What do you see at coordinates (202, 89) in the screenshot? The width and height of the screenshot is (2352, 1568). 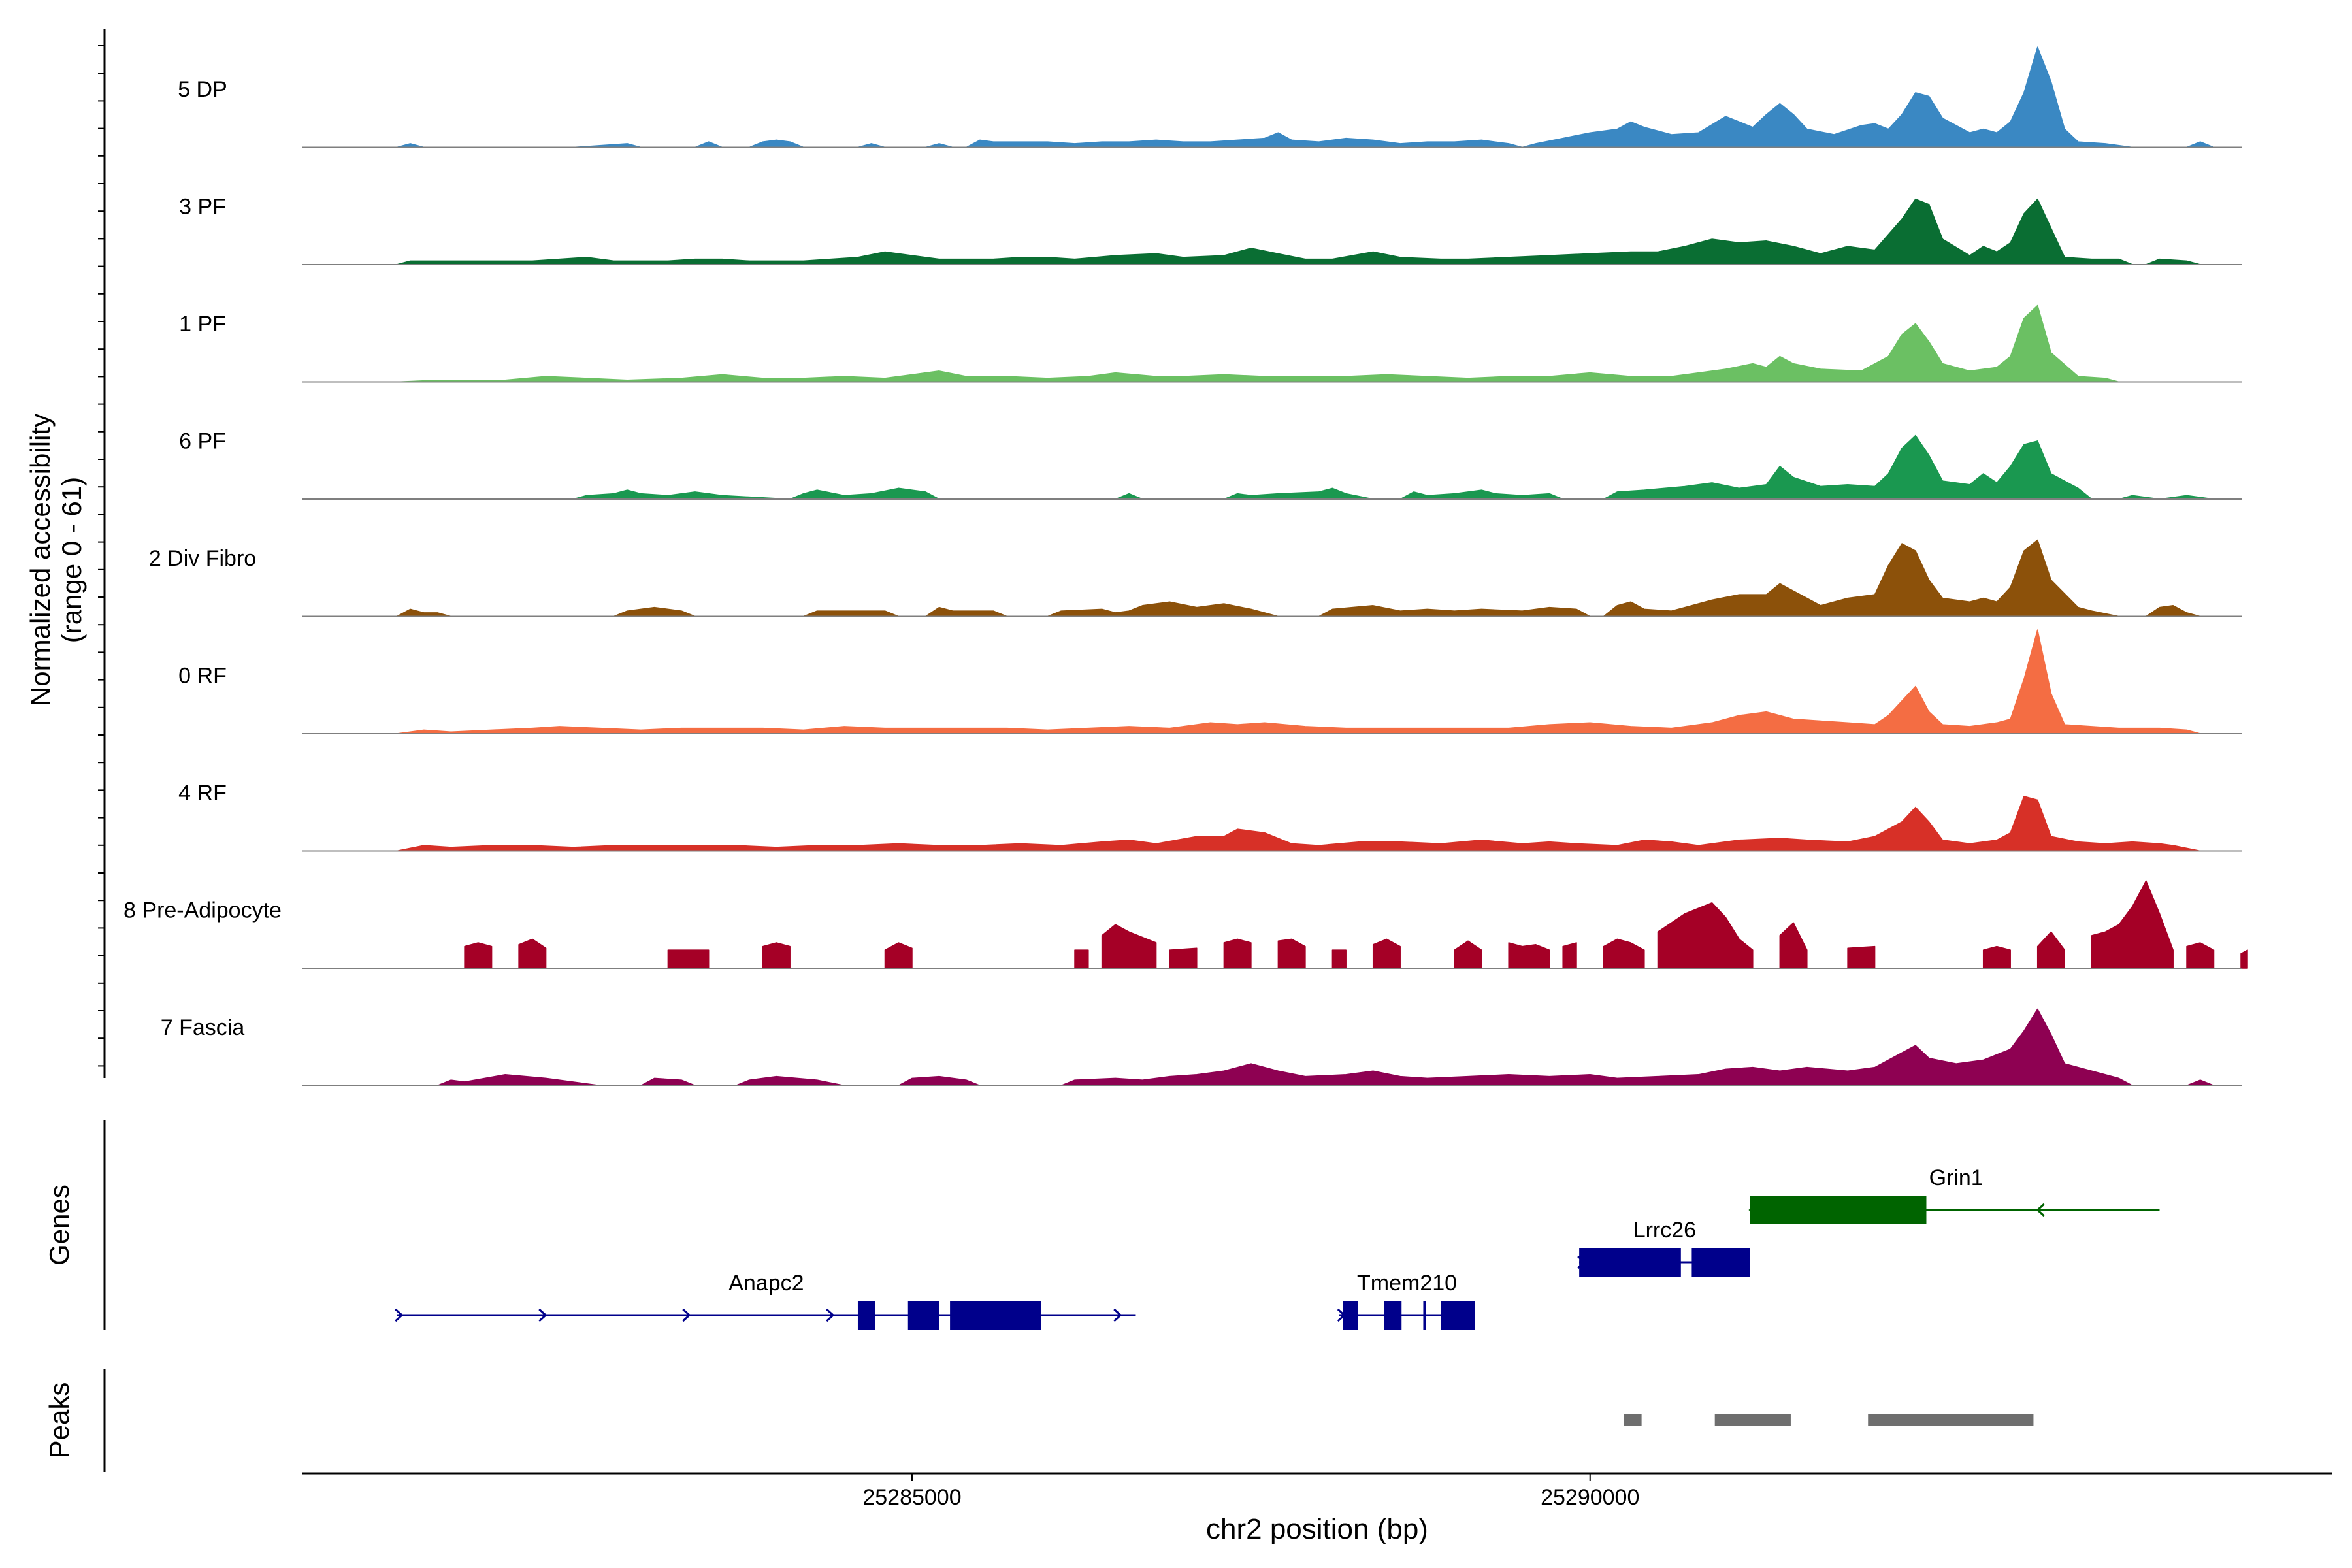 I see `track-label-5-dp: 5 DP` at bounding box center [202, 89].